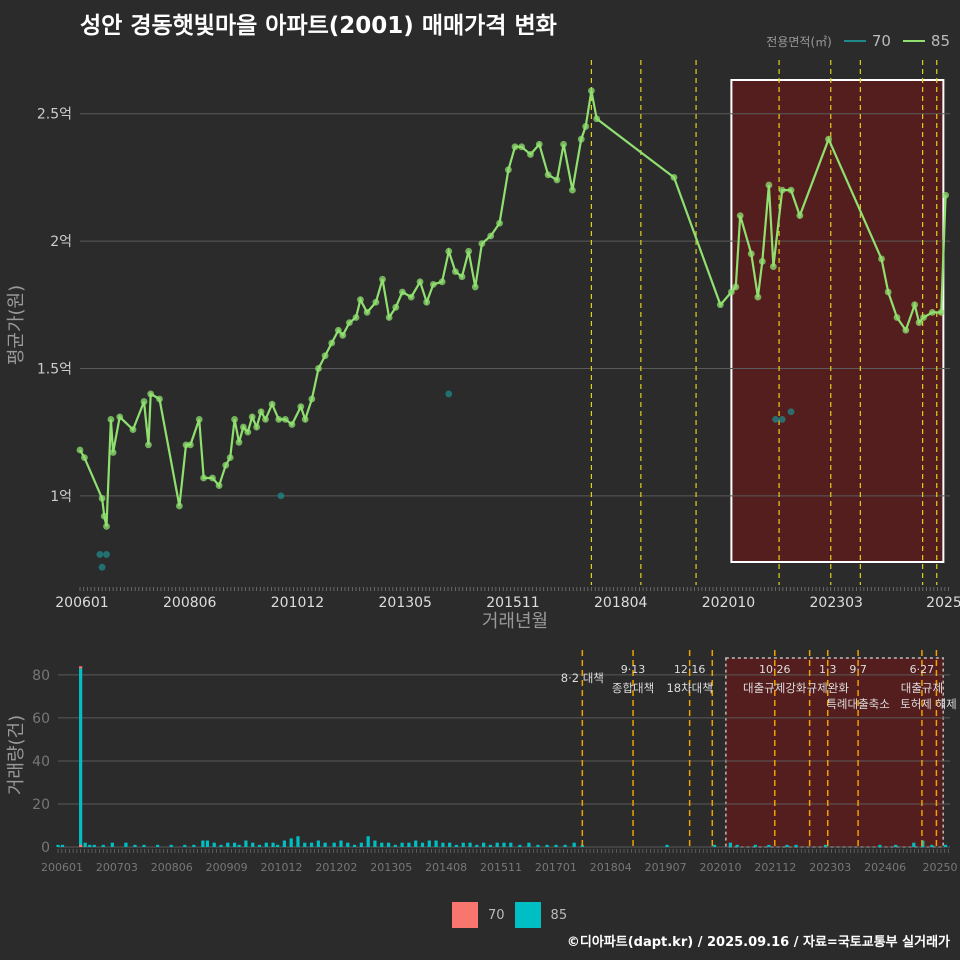 The height and width of the screenshot is (960, 960). What do you see at coordinates (297, 603) in the screenshot?
I see `x-tick-label: 201012` at bounding box center [297, 603].